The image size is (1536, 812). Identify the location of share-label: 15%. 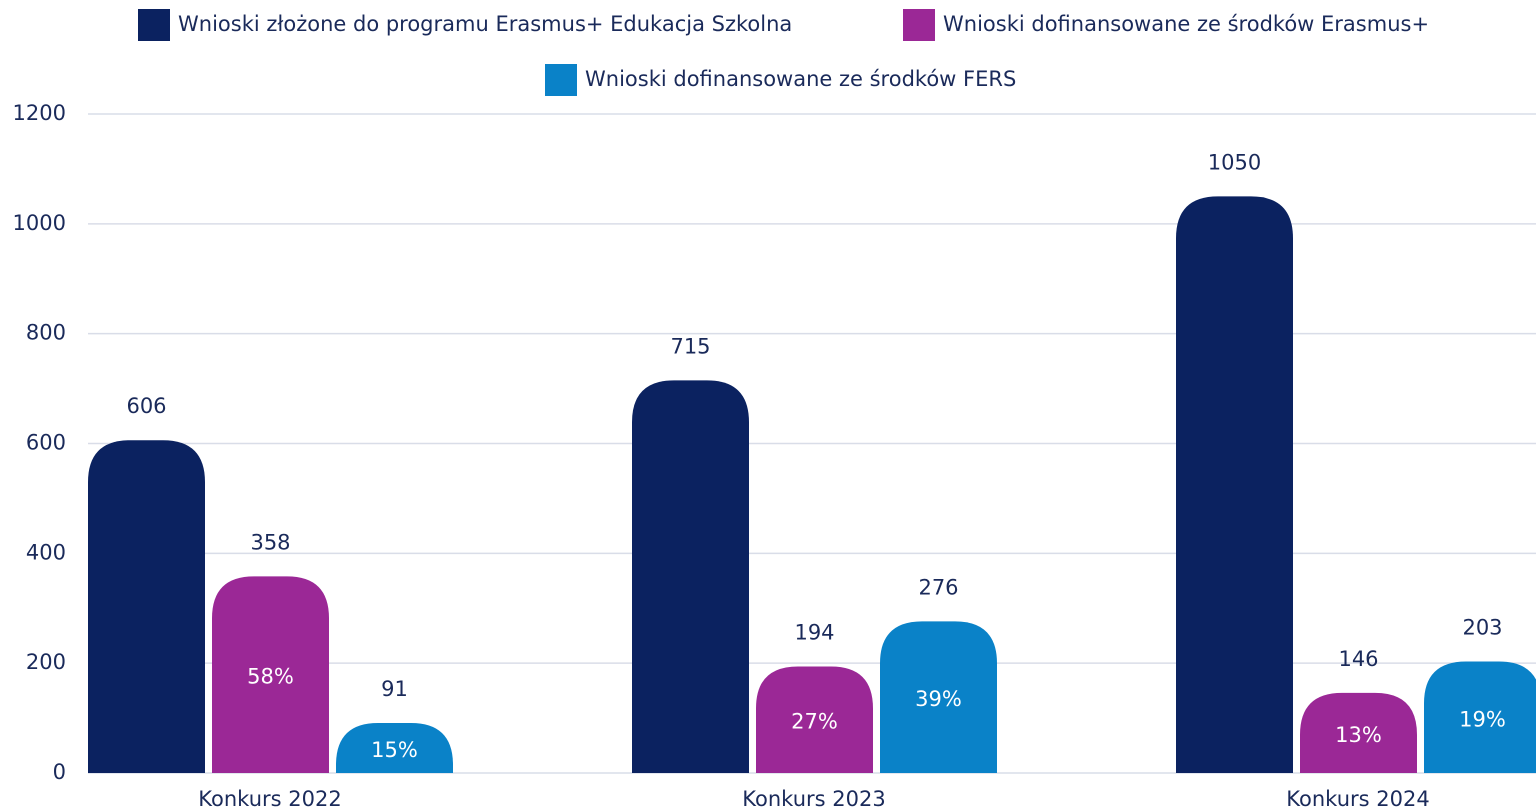
(394, 750).